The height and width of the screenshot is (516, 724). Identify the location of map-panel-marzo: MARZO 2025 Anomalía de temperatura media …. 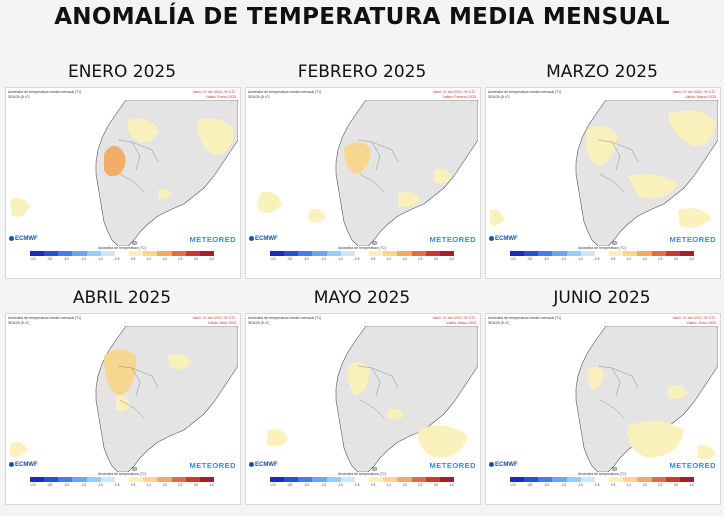
(602, 171).